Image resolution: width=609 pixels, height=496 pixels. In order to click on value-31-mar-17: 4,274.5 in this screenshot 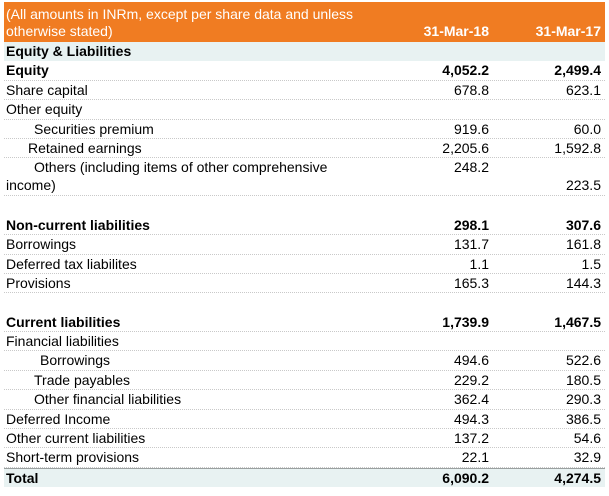, I will do `click(577, 477)`.